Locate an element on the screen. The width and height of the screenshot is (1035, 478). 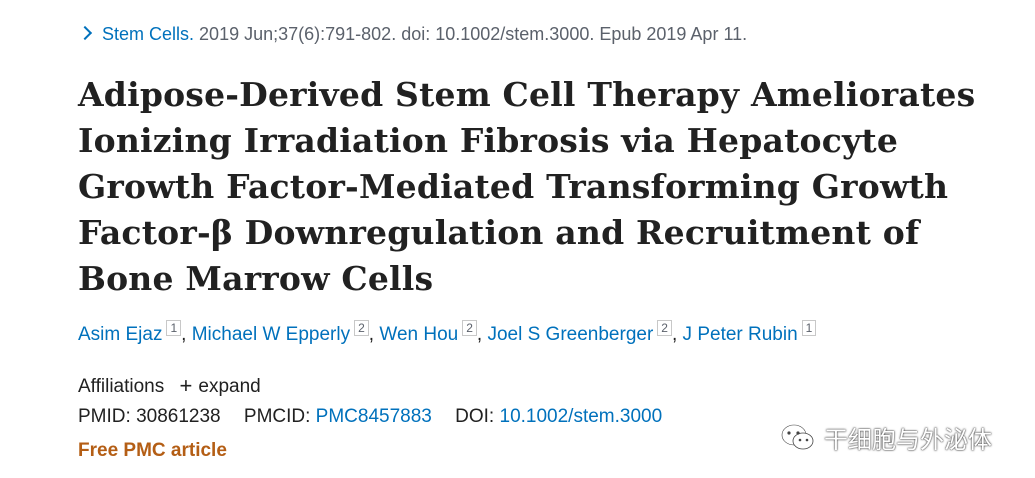
doi-label: DOI: is located at coordinates (475, 416).